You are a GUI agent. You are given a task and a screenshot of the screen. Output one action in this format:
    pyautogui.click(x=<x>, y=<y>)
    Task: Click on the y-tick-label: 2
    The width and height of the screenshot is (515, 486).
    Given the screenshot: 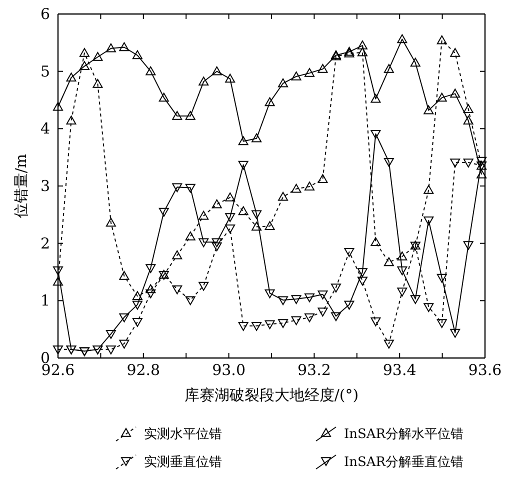 What is the action you would take?
    pyautogui.click(x=45, y=243)
    